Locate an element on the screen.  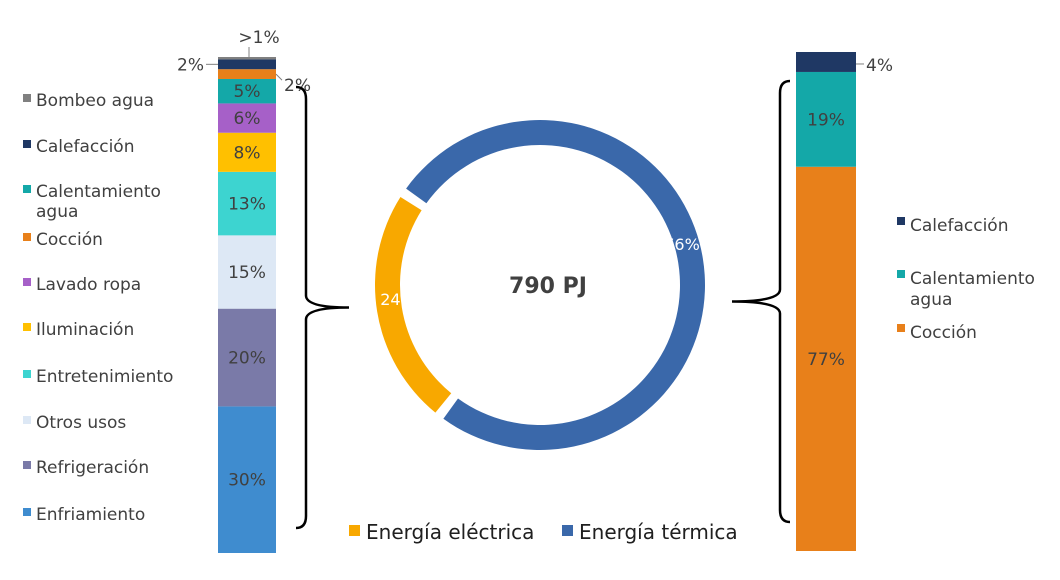
donut-center-label: 790 PJ is located at coordinates (548, 286).